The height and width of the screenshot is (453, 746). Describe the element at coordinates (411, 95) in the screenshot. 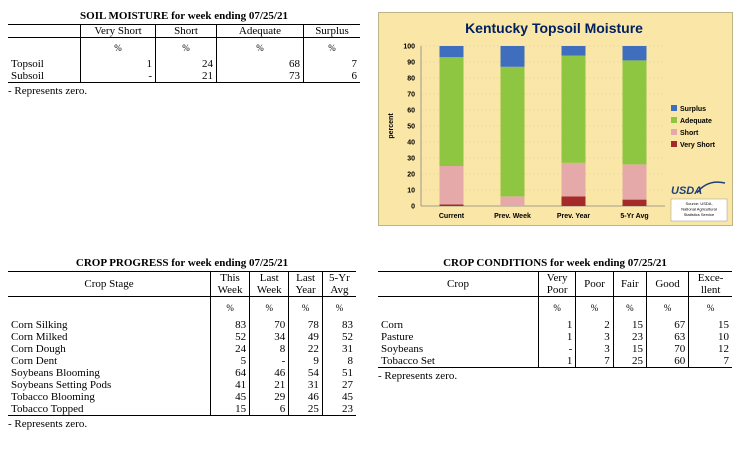

I see `y-tick-label: 70` at that location.